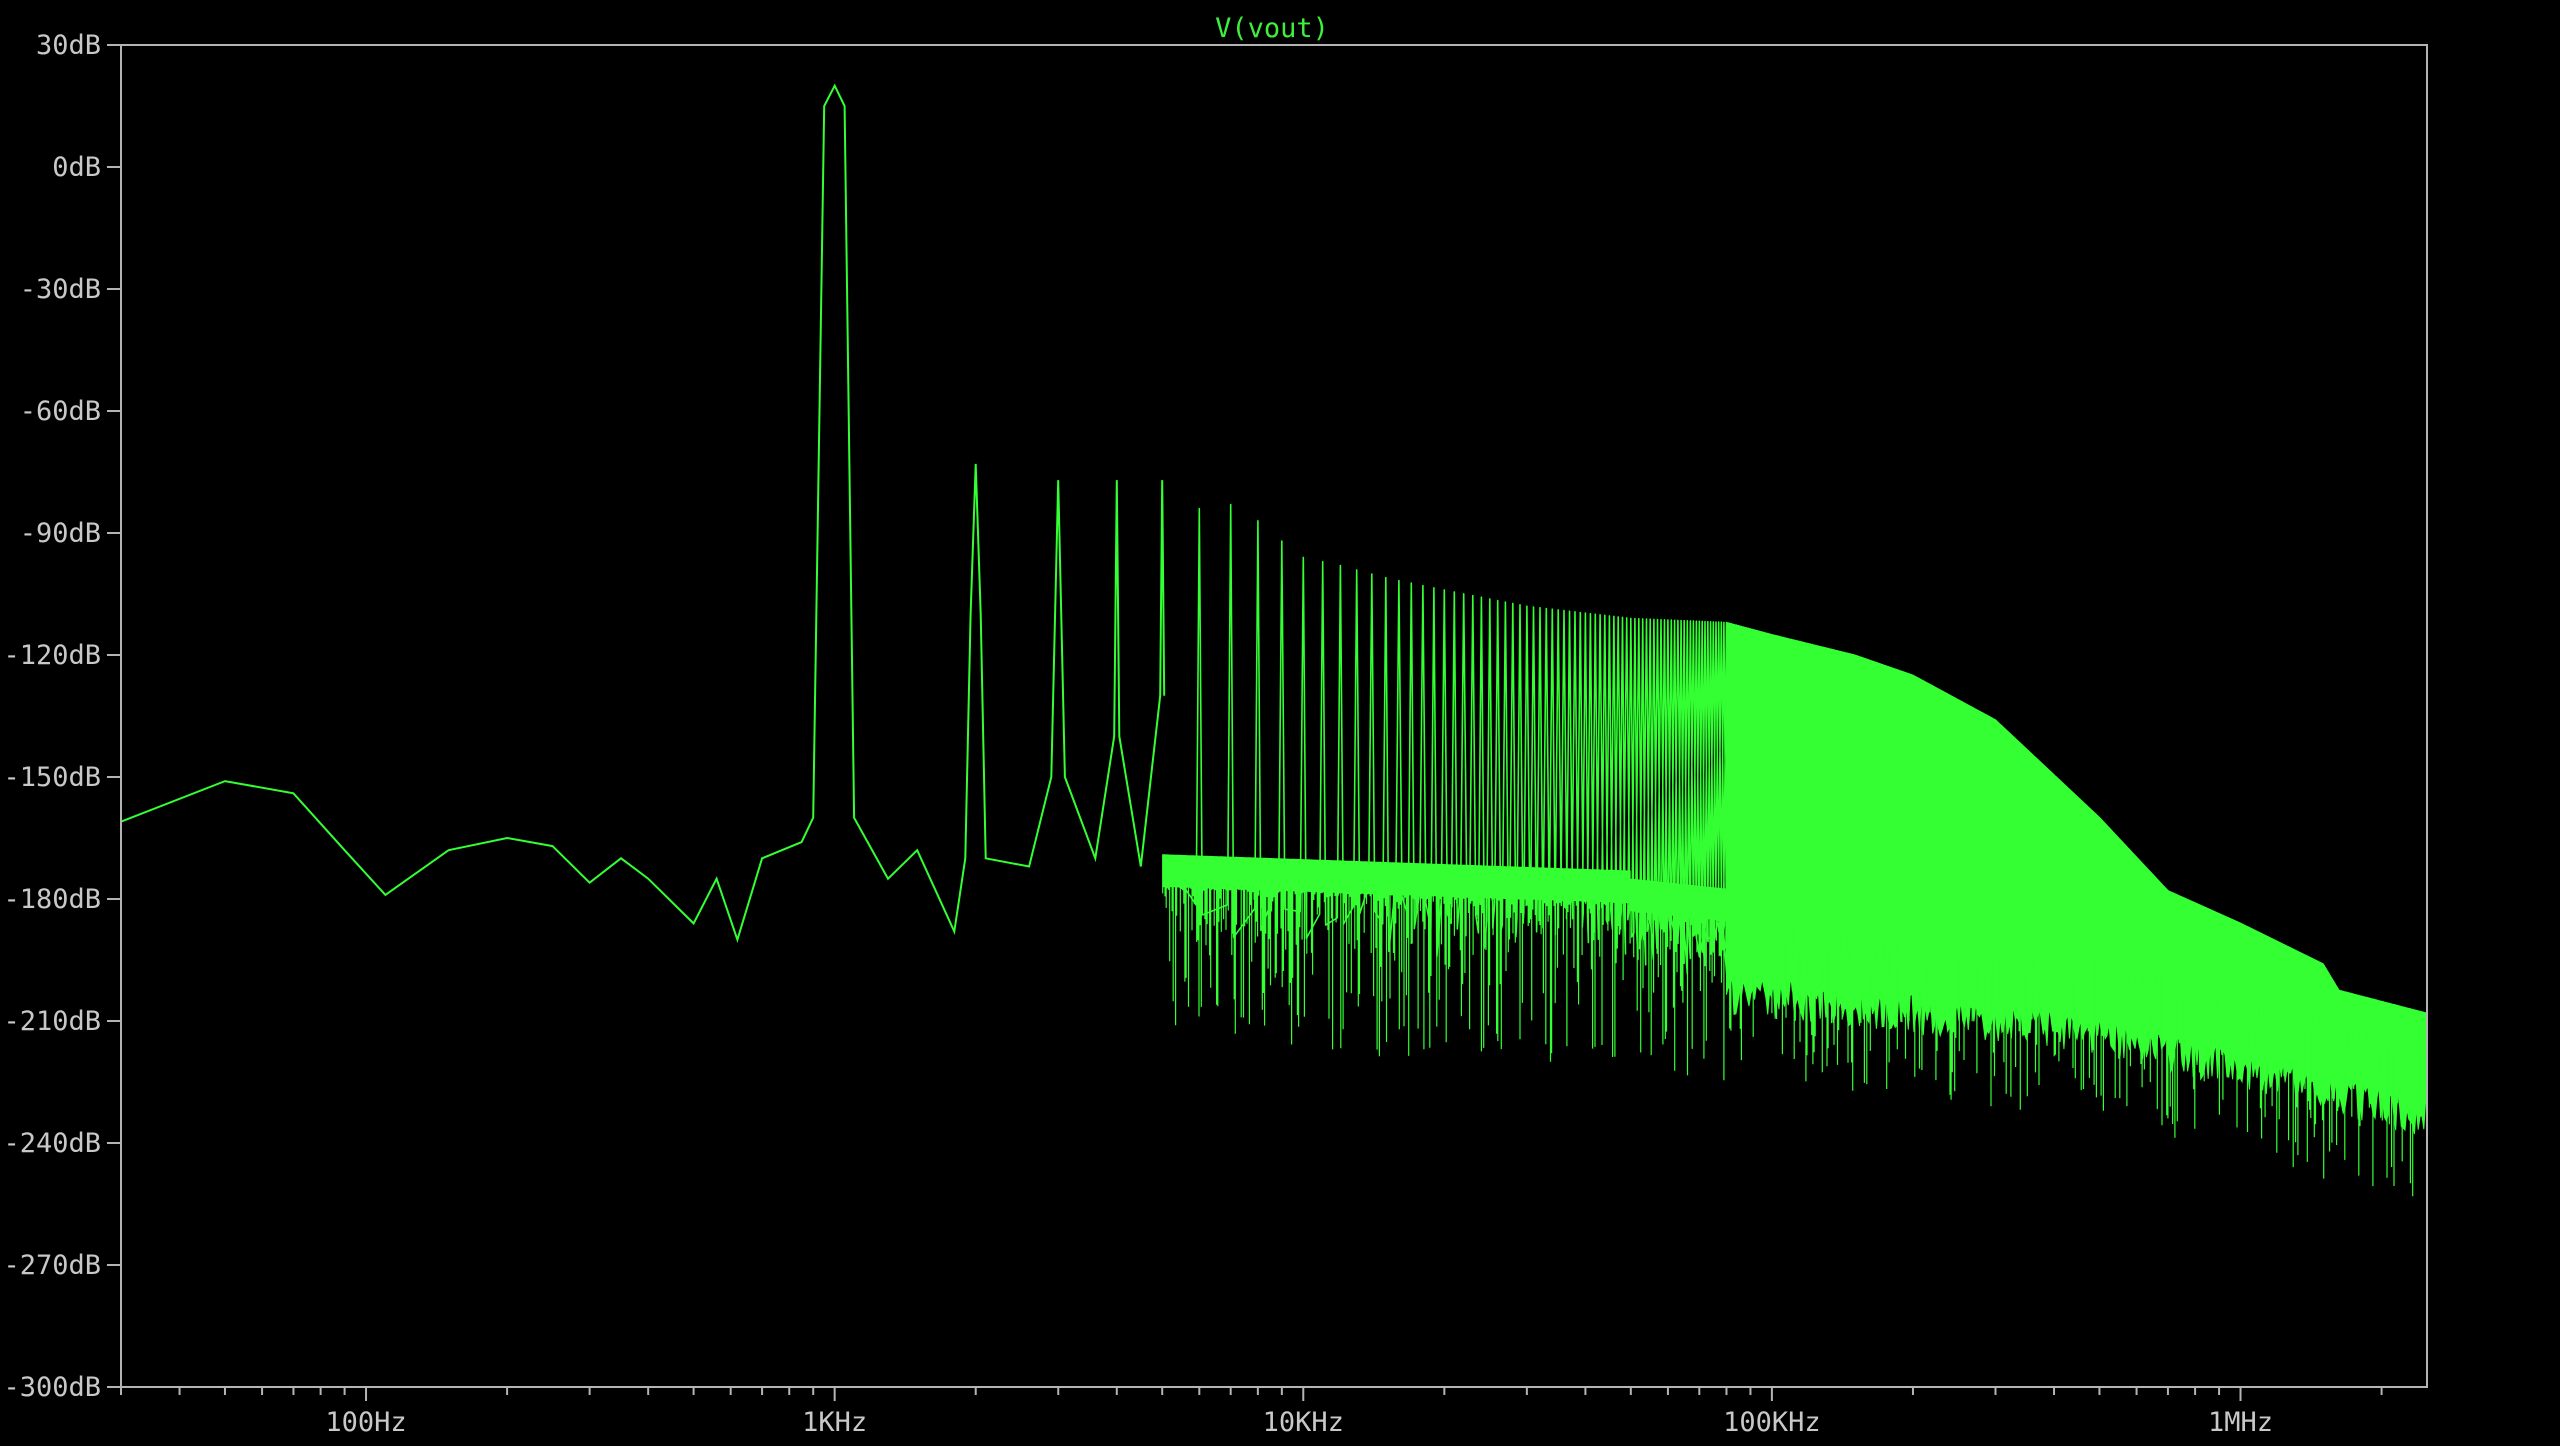 The width and height of the screenshot is (2560, 1446). I want to click on y-tick-label: -300dB, so click(52, 1387).